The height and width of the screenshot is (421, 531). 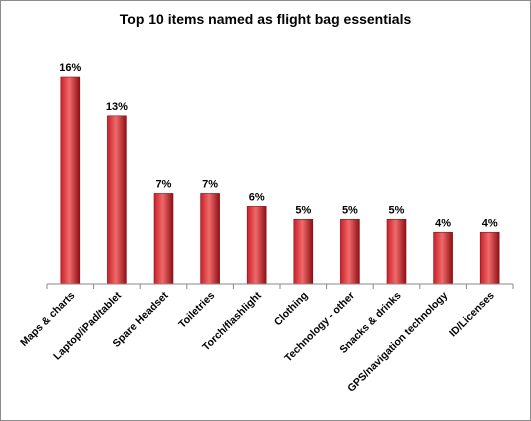 What do you see at coordinates (257, 197) in the screenshot?
I see `bar-value-label: 6%` at bounding box center [257, 197].